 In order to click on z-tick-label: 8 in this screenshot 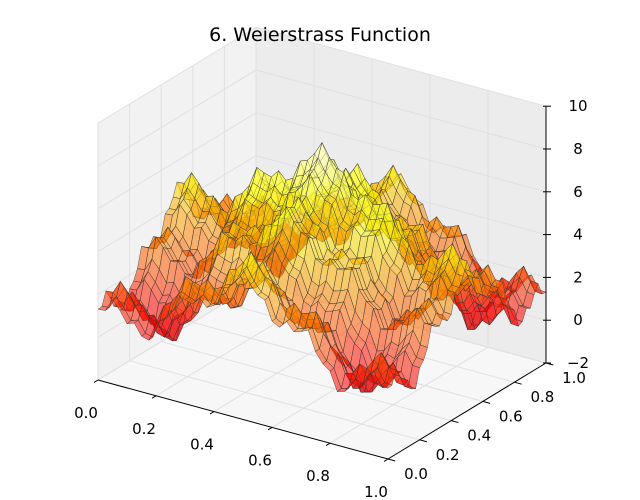, I will do `click(578, 149)`.